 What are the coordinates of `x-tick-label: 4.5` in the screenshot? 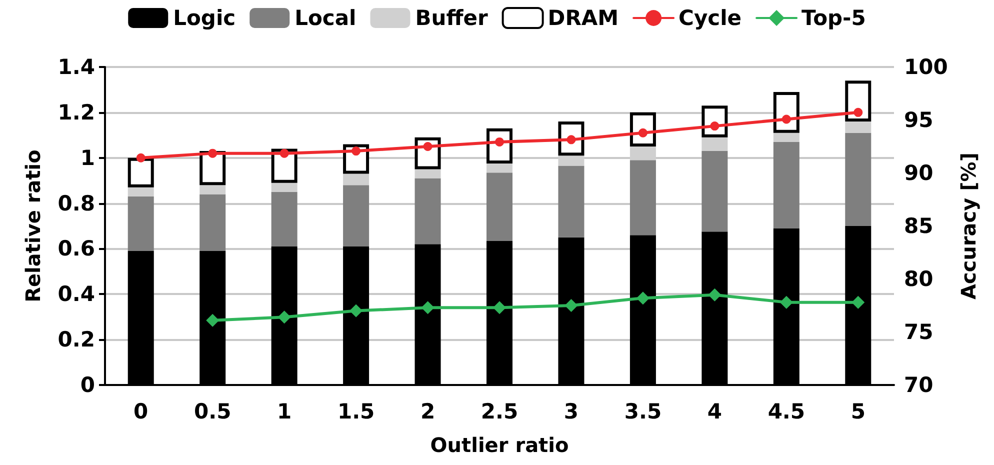 It's located at (787, 412).